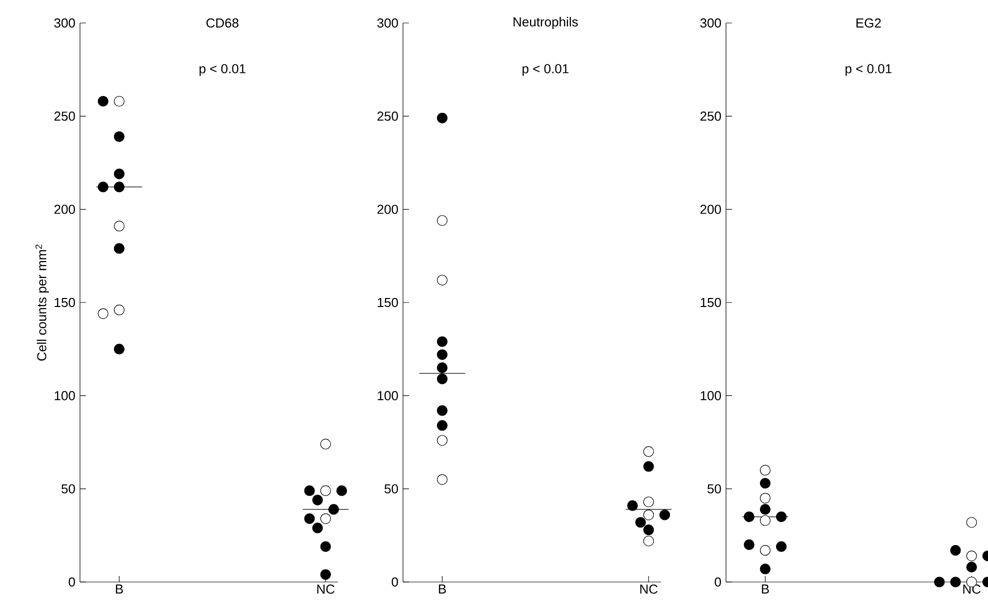 The width and height of the screenshot is (988, 608). I want to click on chart-title: Neutrophils, so click(546, 23).